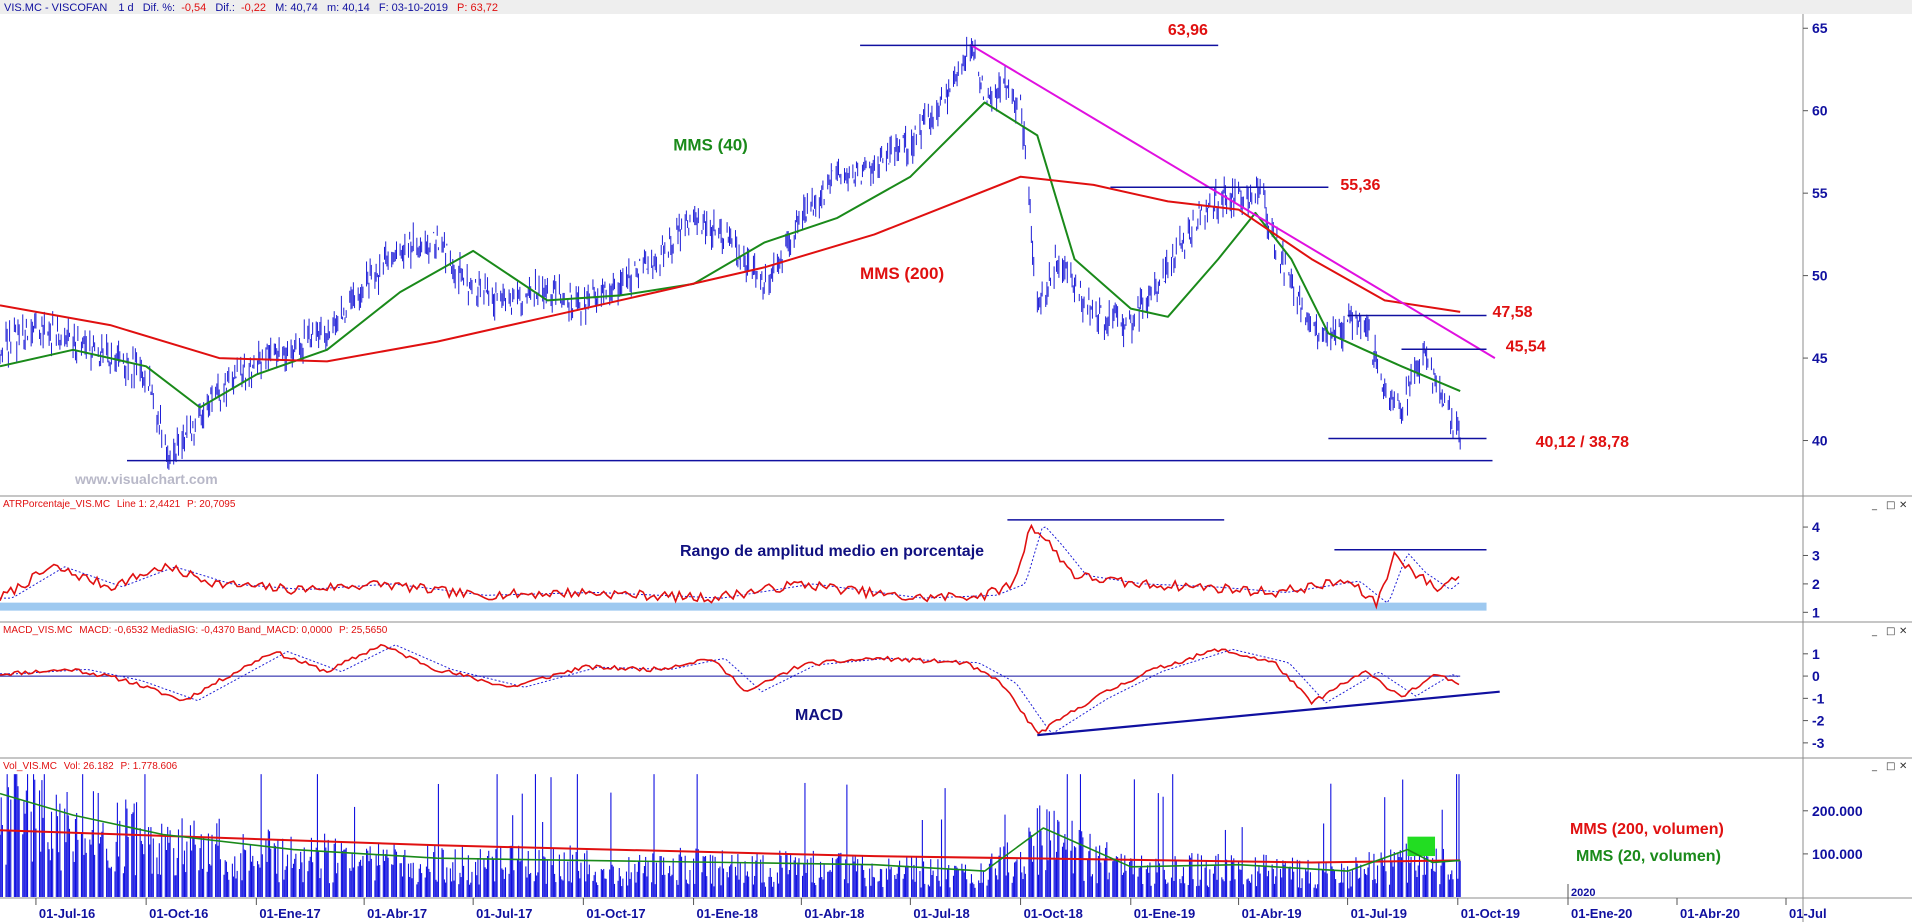 The width and height of the screenshot is (1912, 922). I want to click on atr-price-label: P: 20,7095, so click(211, 504).